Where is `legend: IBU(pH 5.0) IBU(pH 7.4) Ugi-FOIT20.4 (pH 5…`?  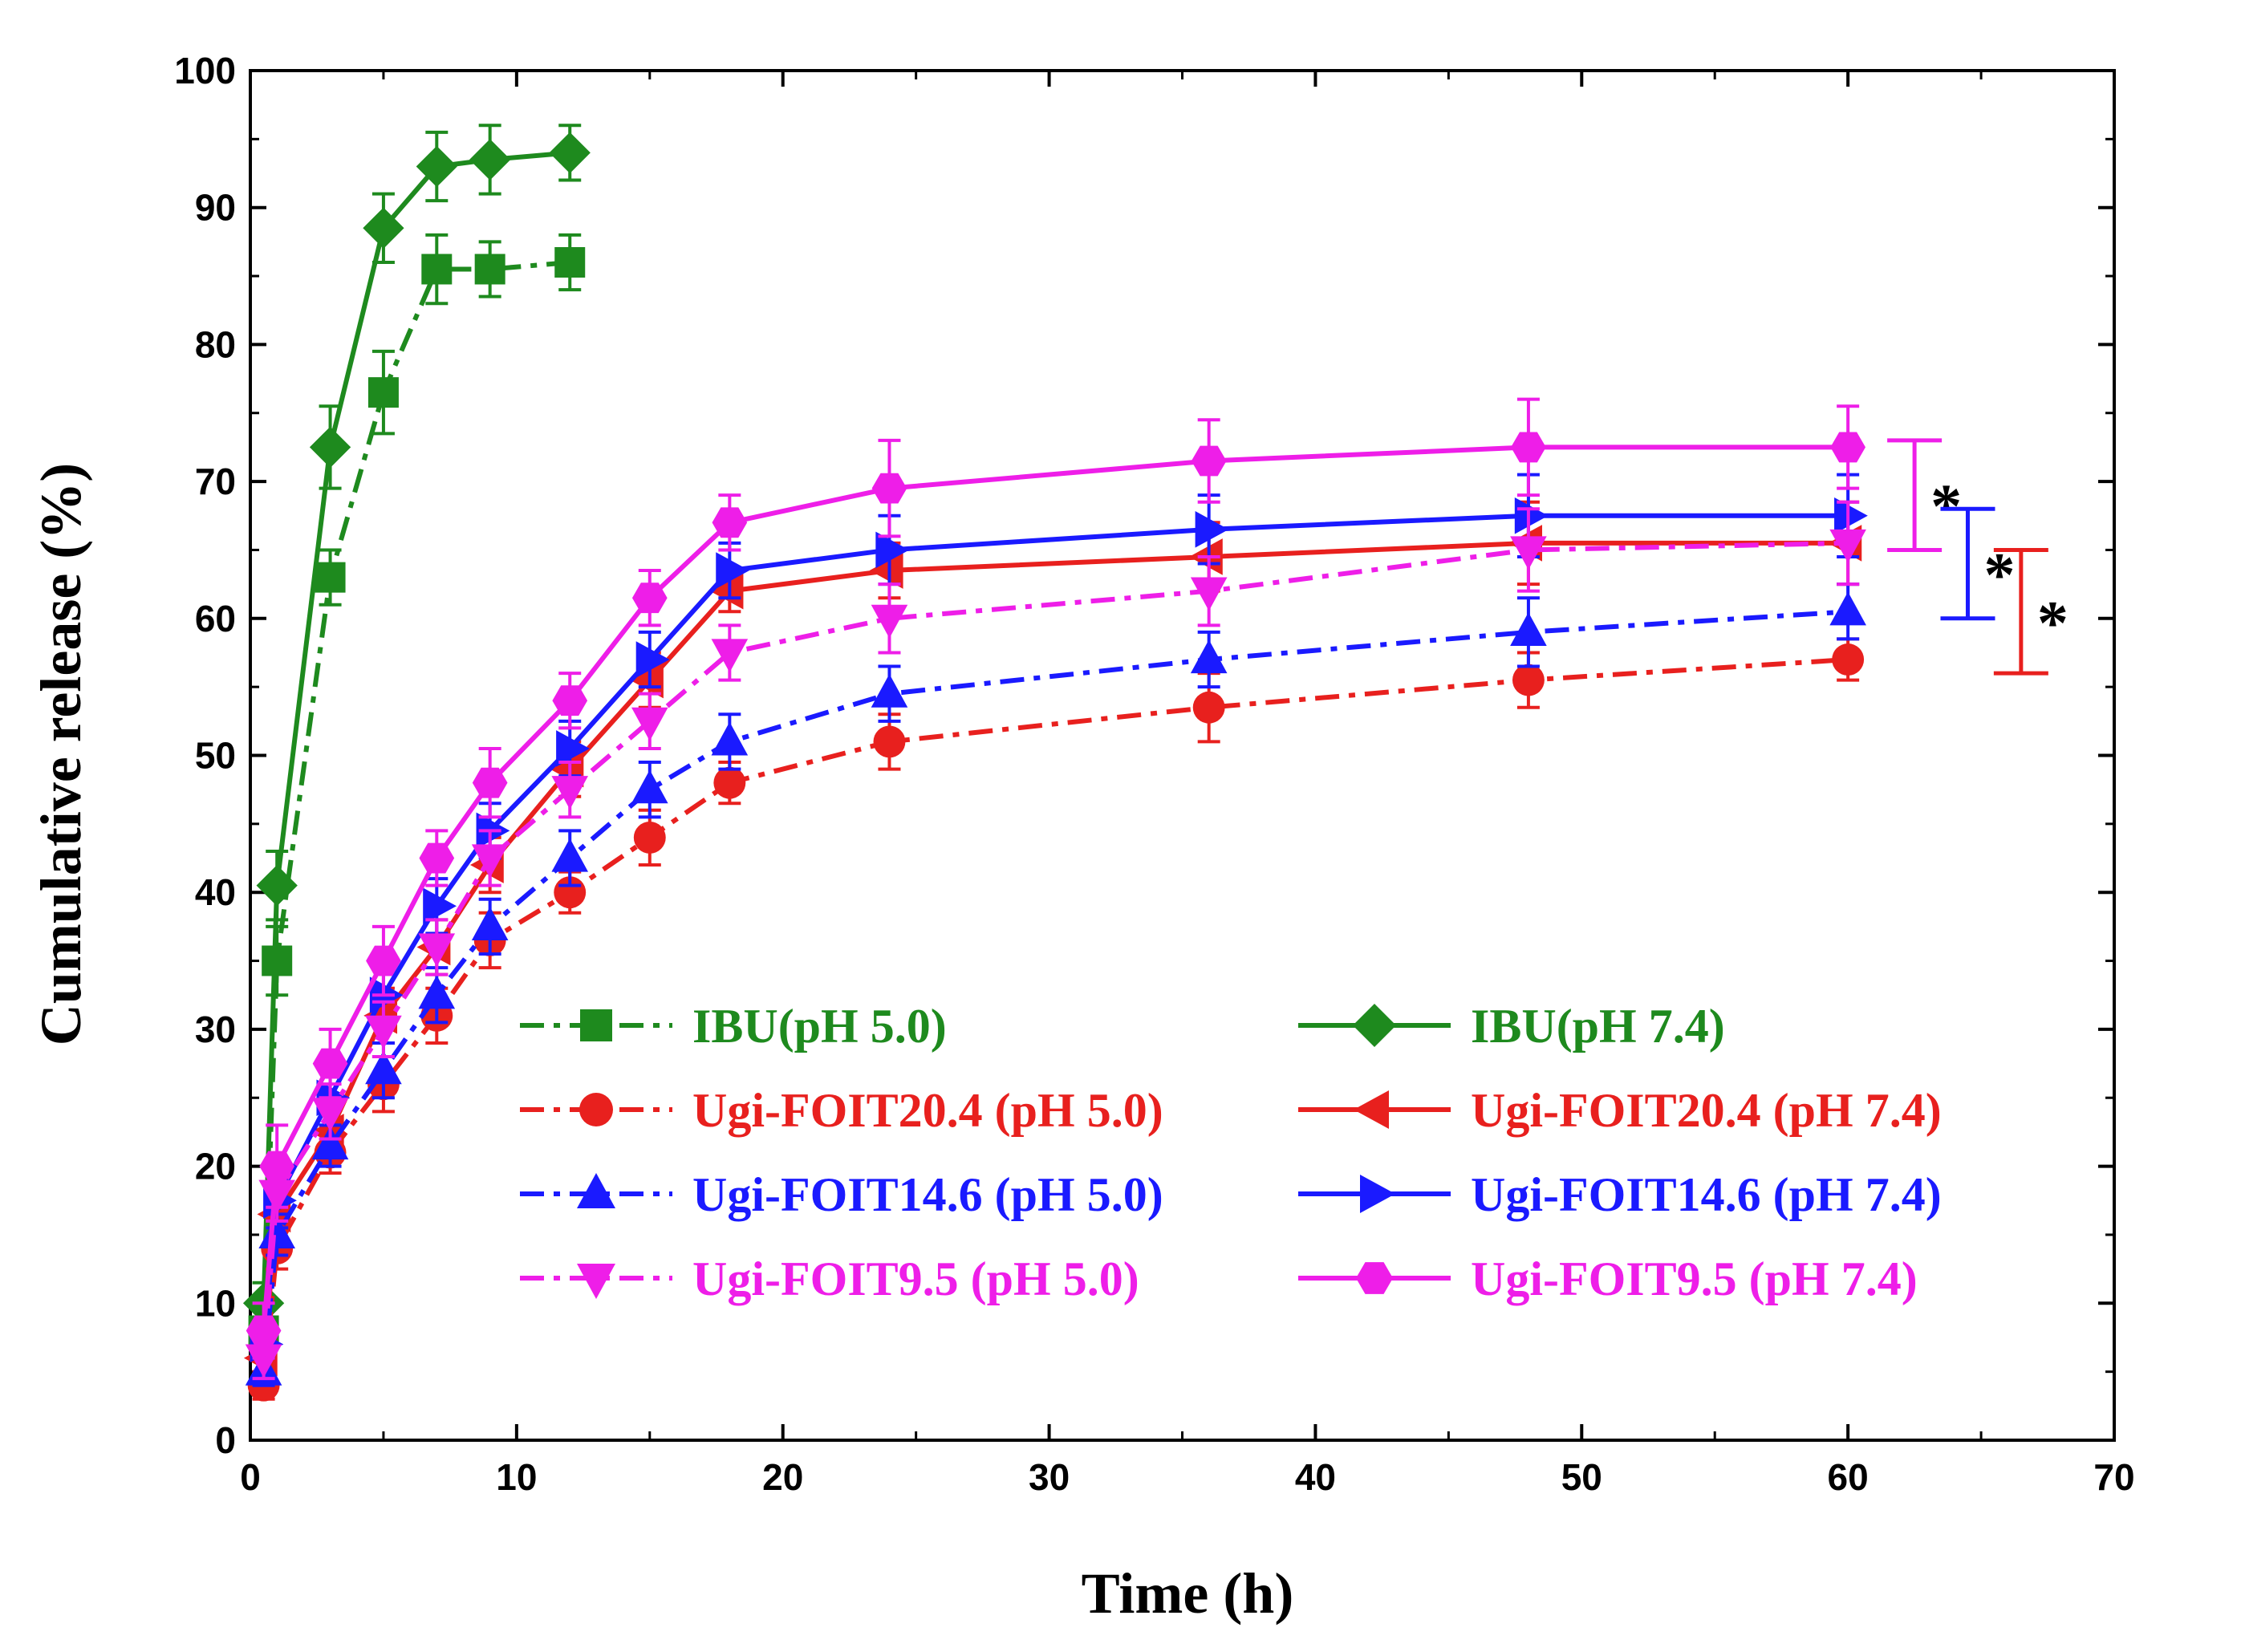 legend: IBU(pH 5.0) IBU(pH 7.4) Ugi-FOIT20.4 (pH 5… is located at coordinates (1231, 1152).